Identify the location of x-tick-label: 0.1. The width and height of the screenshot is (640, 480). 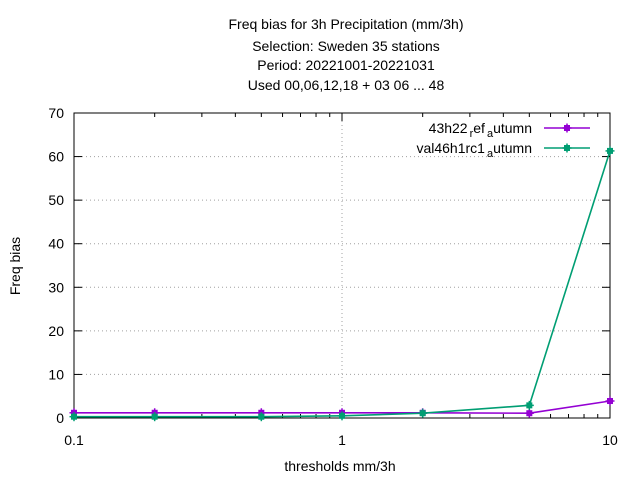
(74, 440).